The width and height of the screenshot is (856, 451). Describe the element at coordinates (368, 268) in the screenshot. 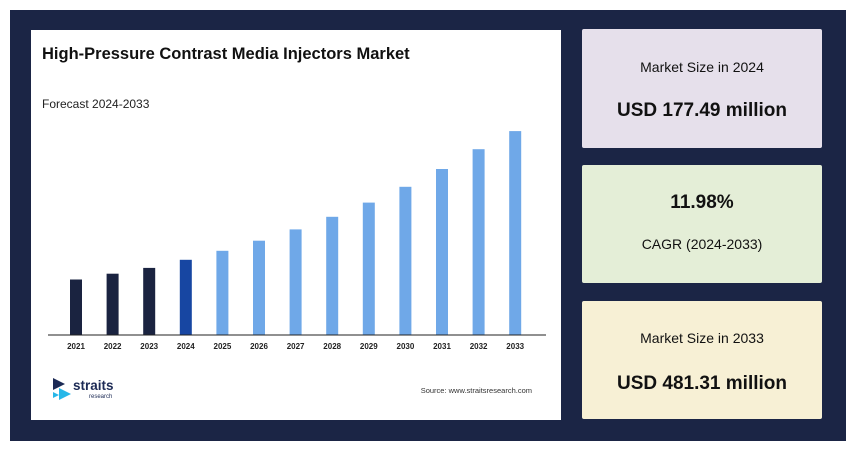

I see `bar-2029` at that location.